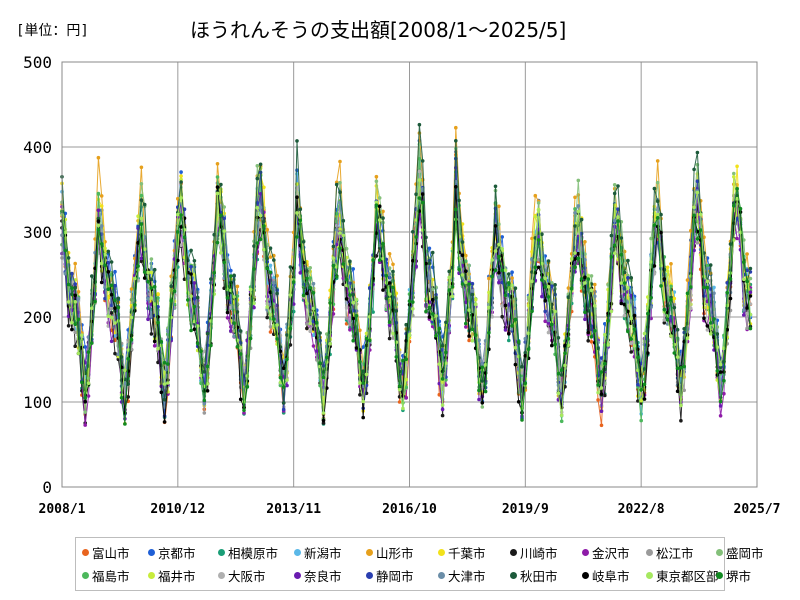  Describe the element at coordinates (221, 552) in the screenshot. I see `legend-marker` at that location.